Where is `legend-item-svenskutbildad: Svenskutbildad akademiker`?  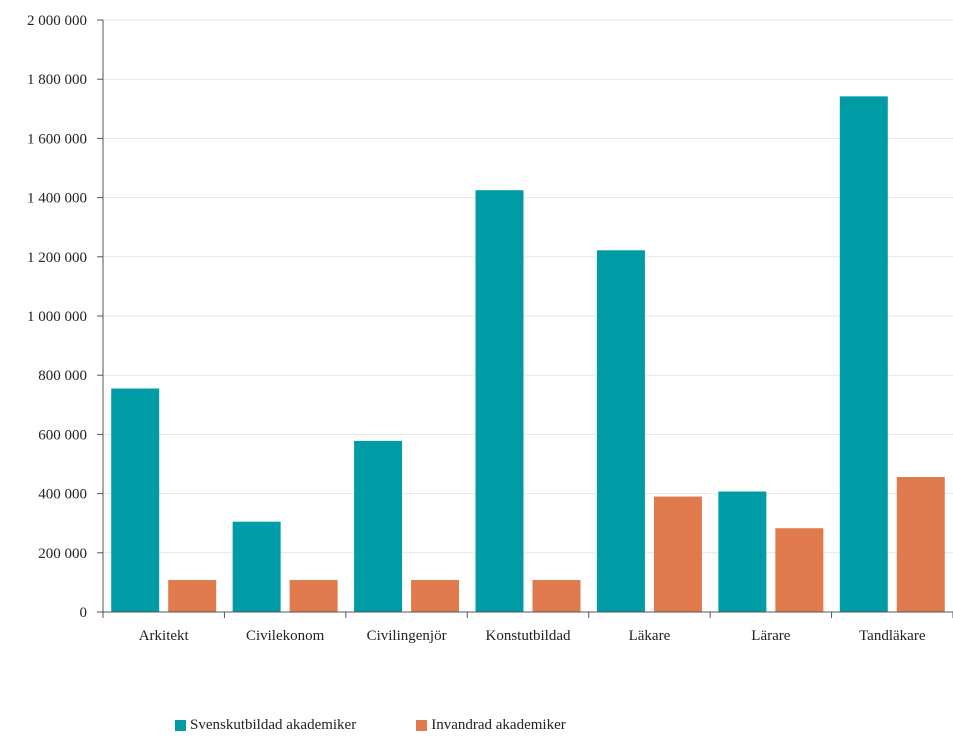 legend-item-svenskutbildad: Svenskutbildad akademiker is located at coordinates (265, 725).